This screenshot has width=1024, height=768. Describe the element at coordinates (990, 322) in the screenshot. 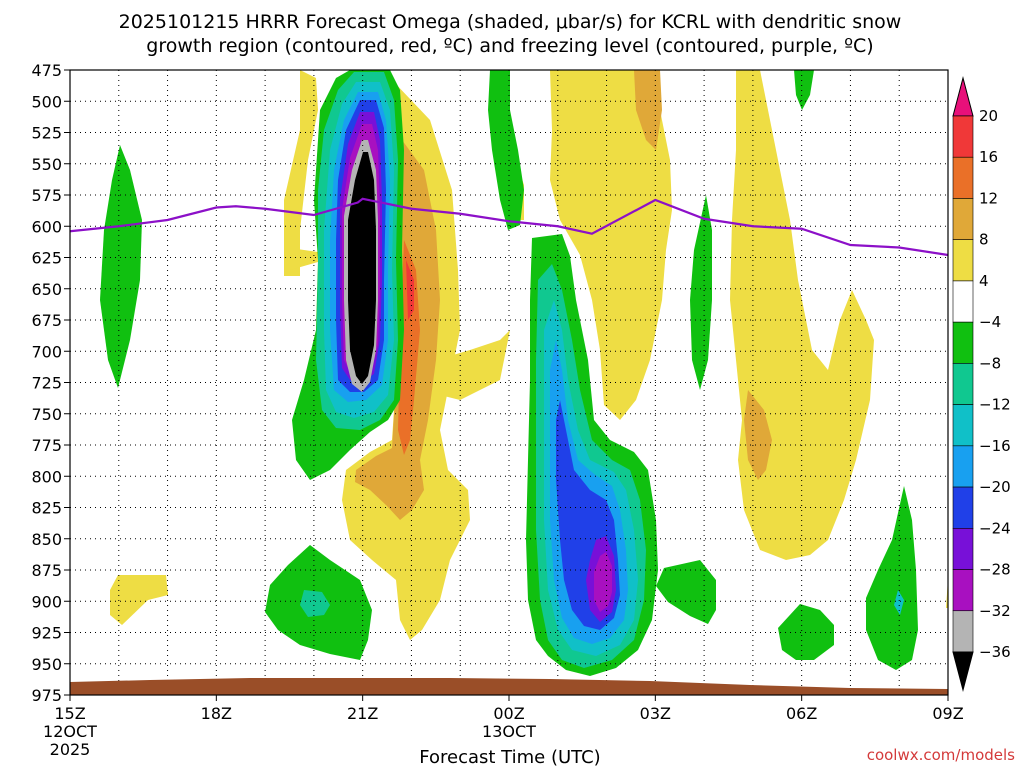

I see `colorbar-label: −4` at that location.